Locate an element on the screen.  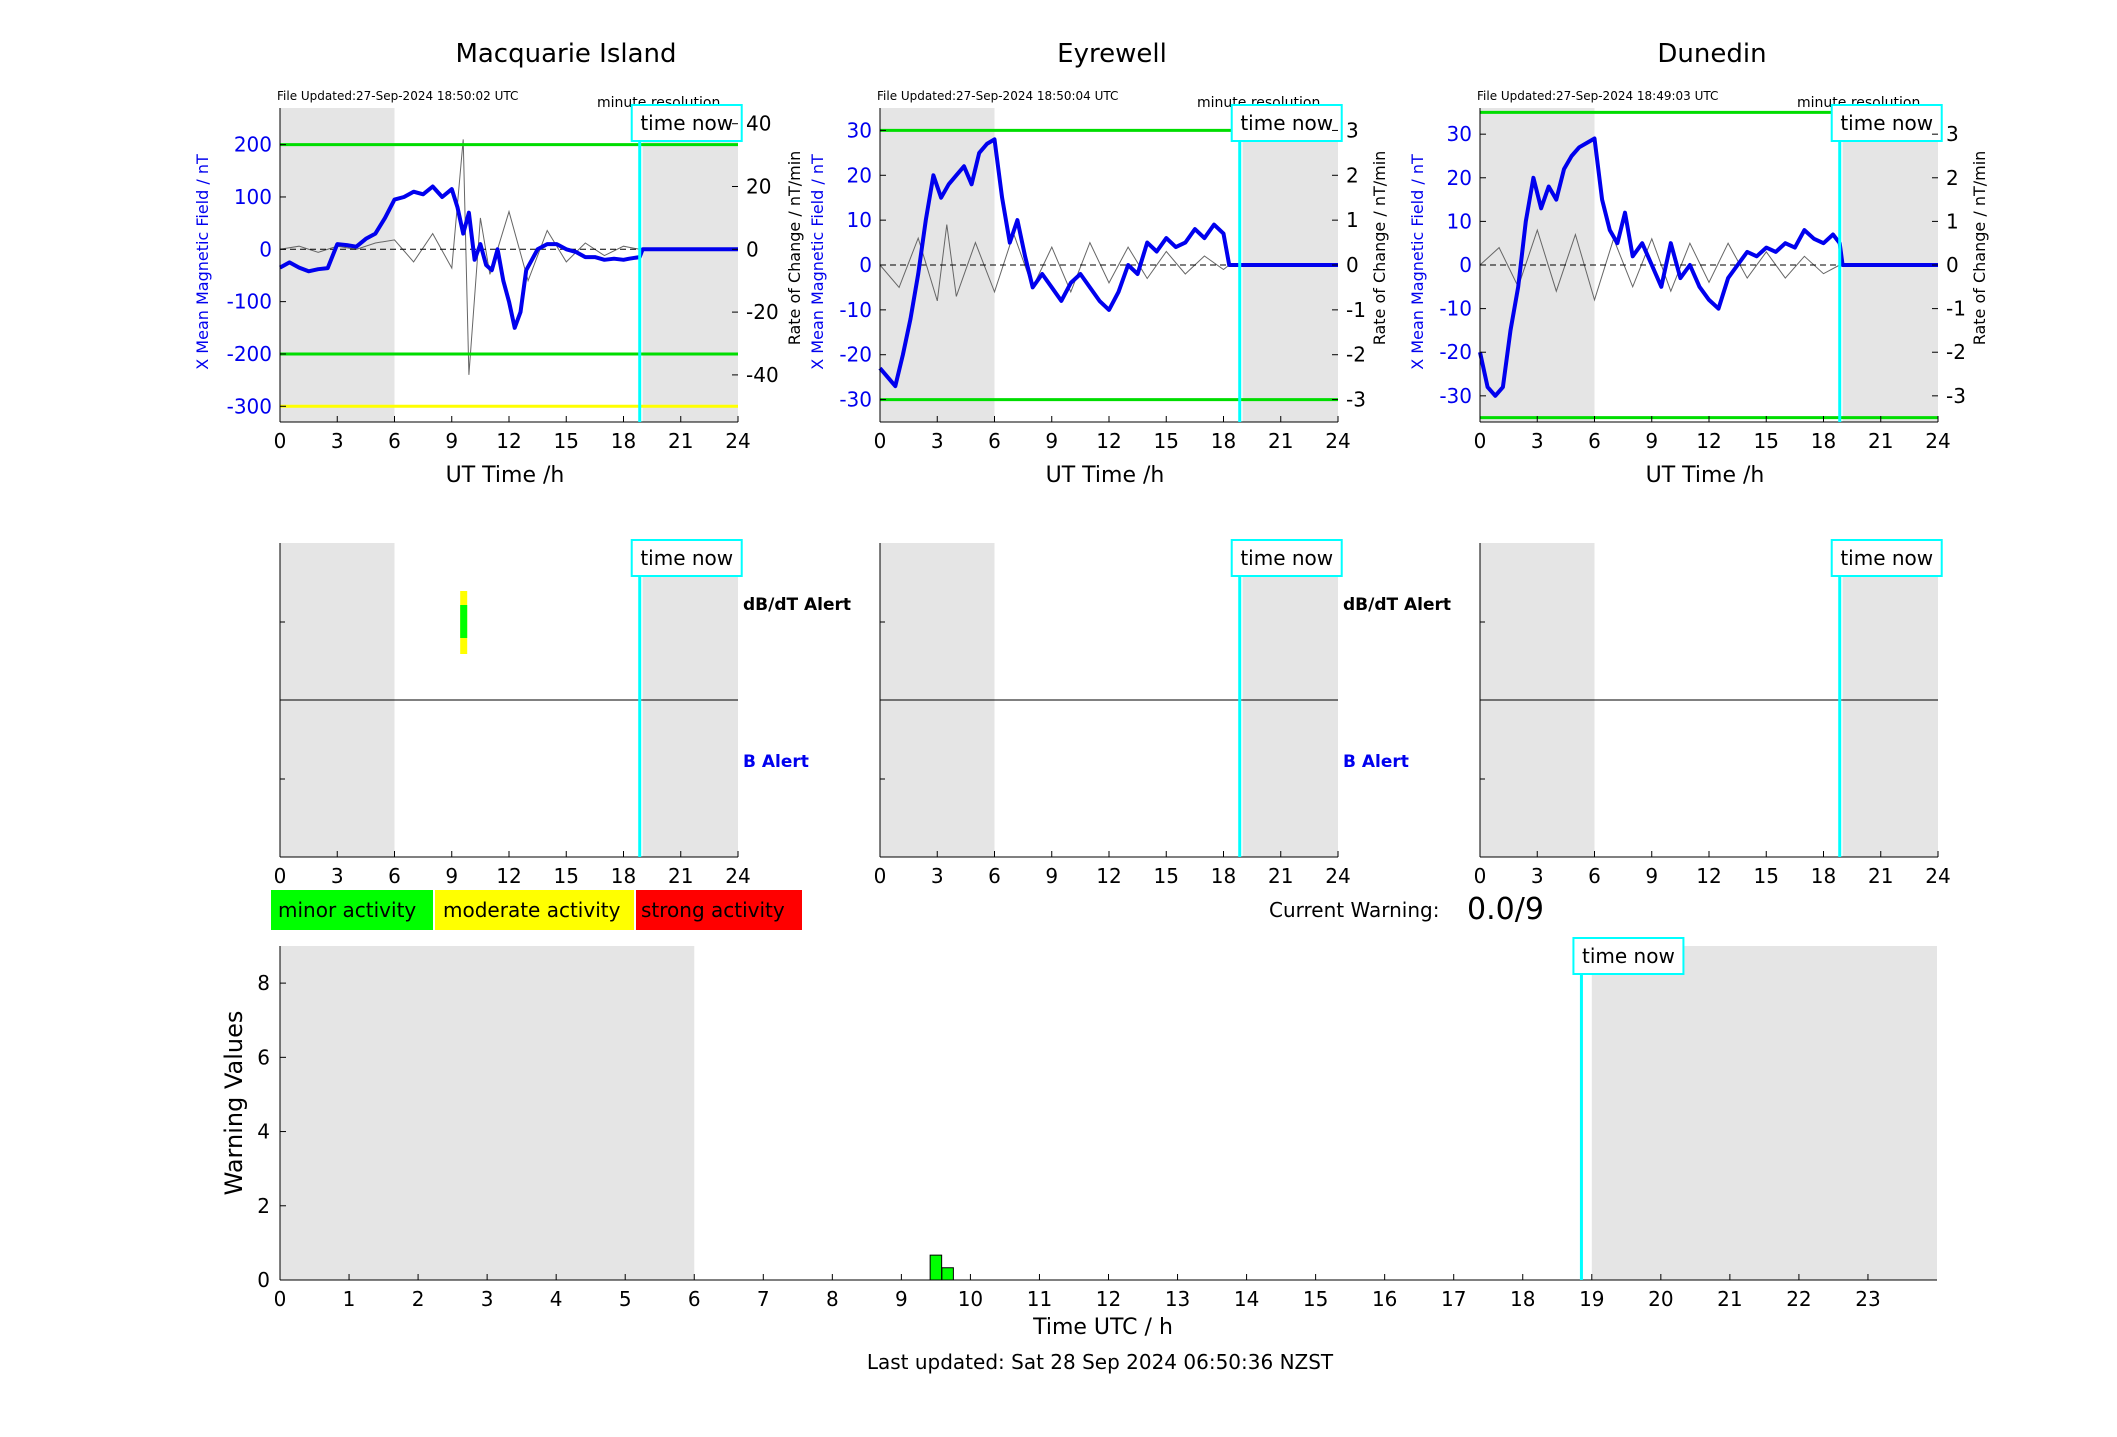
x-tick-label: 11 is located at coordinates (1039, 1299).